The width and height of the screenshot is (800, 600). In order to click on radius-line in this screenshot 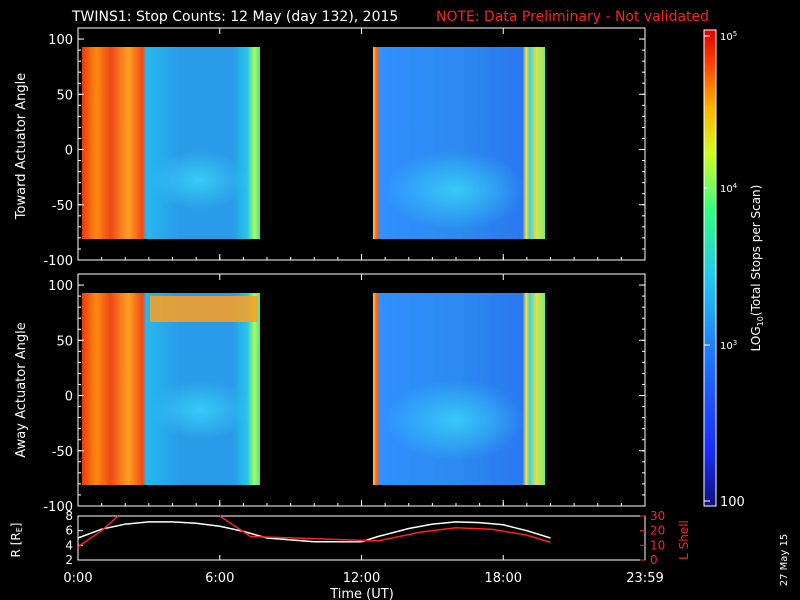, I will do `click(314, 532)`.